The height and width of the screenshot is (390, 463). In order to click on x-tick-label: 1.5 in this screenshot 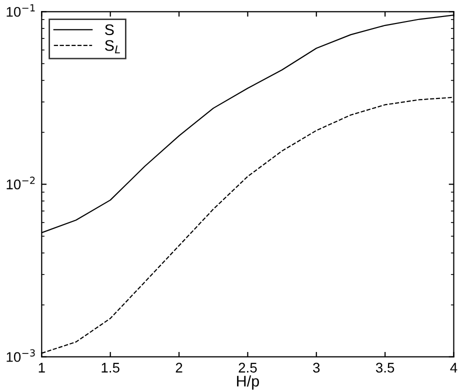, I will do `click(111, 367)`.